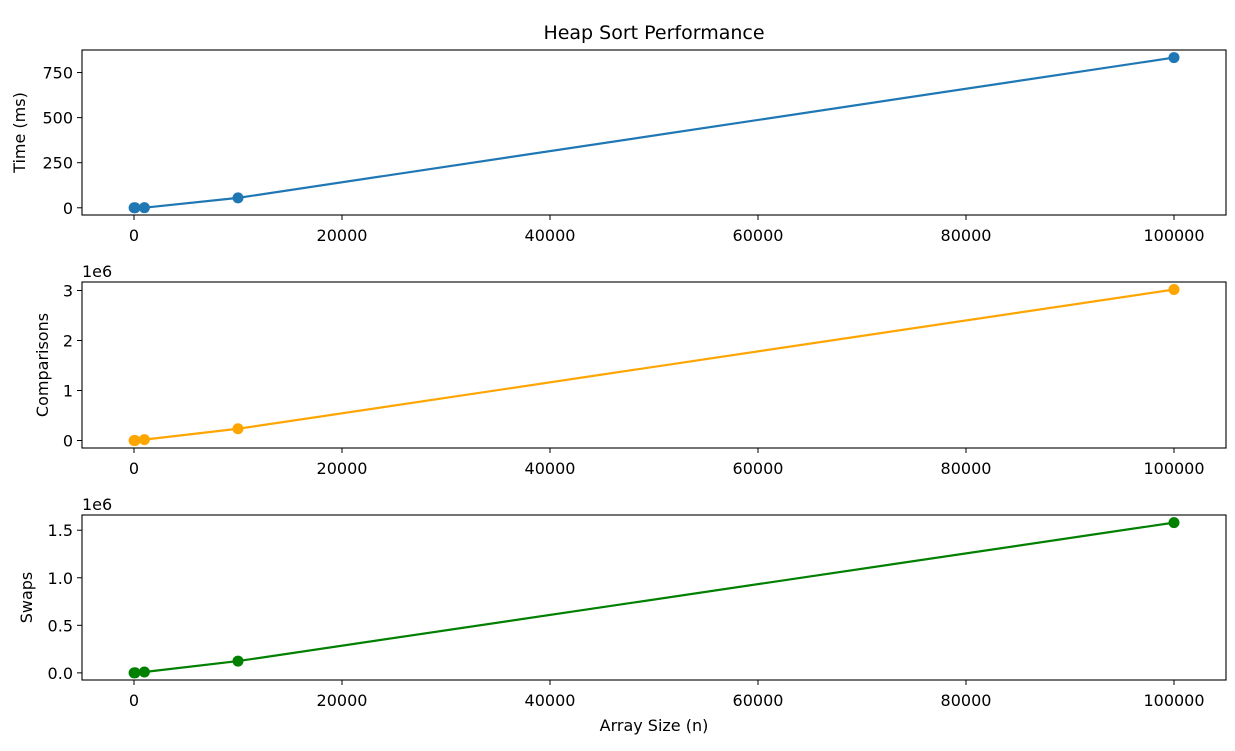  What do you see at coordinates (60, 625) in the screenshot?
I see `swaps-y-tick-label: 0.5` at bounding box center [60, 625].